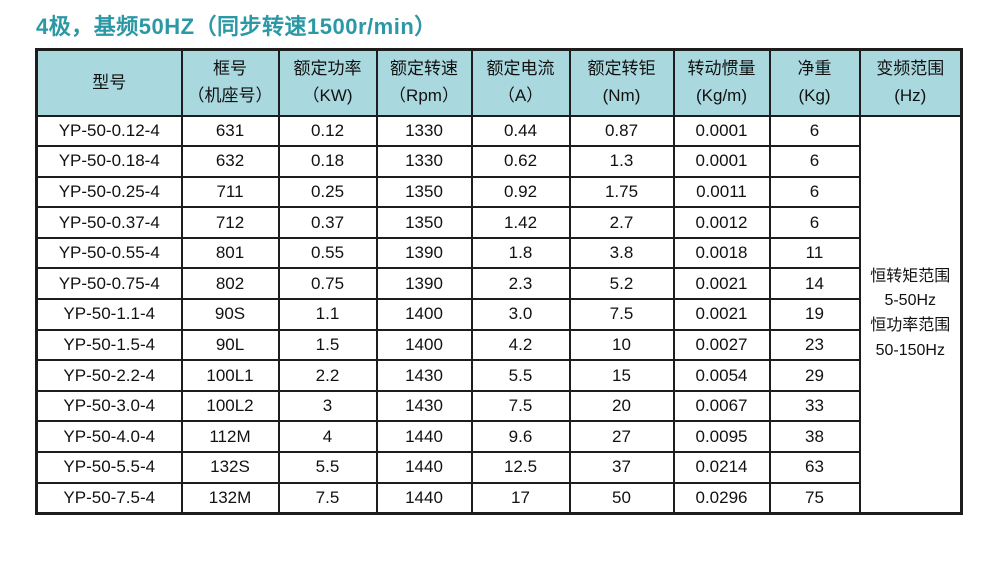 This screenshot has height=564, width=993. Describe the element at coordinates (621, 69) in the screenshot. I see `header-line: 额定转钜` at that location.